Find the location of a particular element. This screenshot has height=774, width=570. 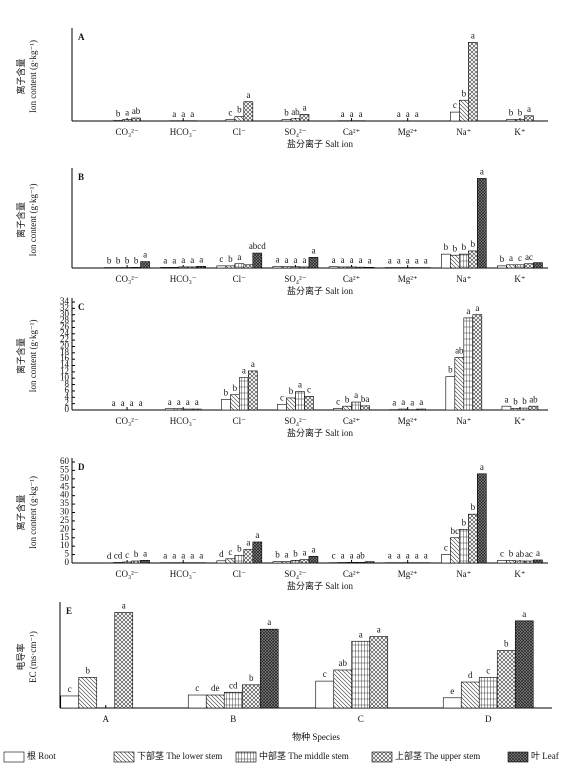

y-tick-label: 20 is located at coordinates (65, 346).